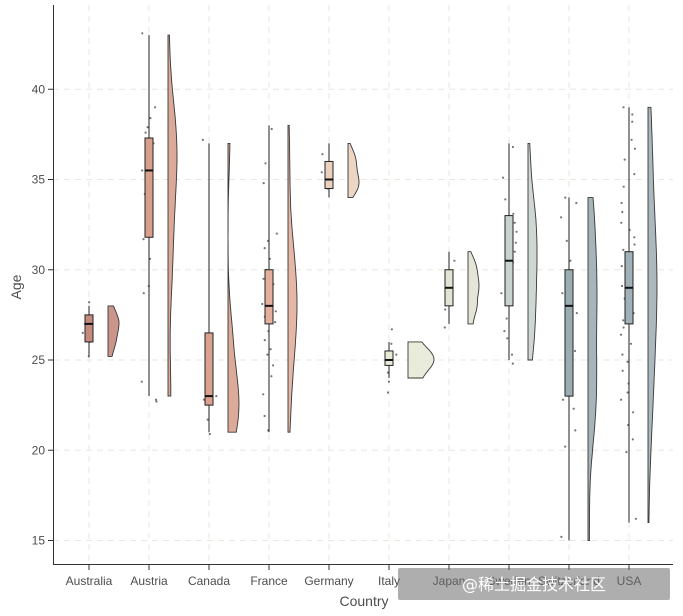 The height and width of the screenshot is (616, 683). I want to click on series-switzerland, so click(579, 368).